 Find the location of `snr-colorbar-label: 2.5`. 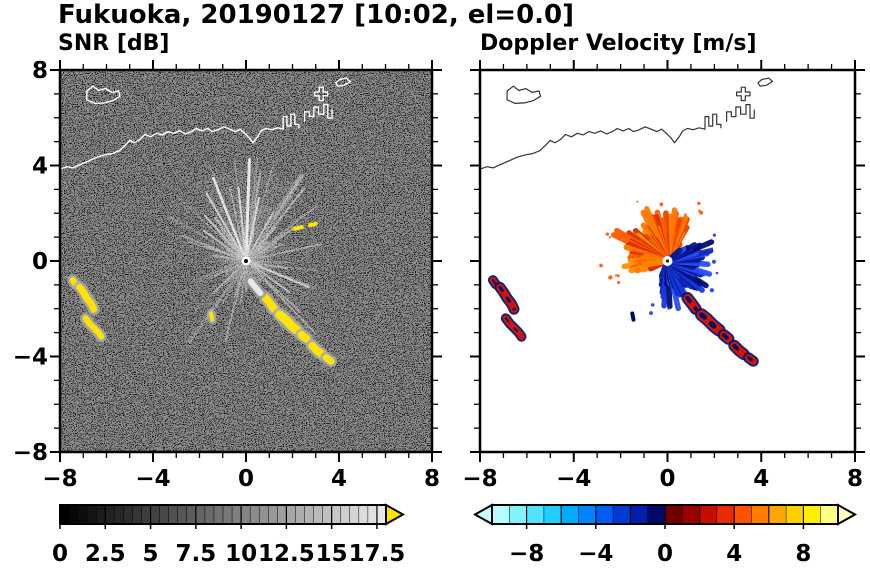

snr-colorbar-label: 2.5 is located at coordinates (105, 554).